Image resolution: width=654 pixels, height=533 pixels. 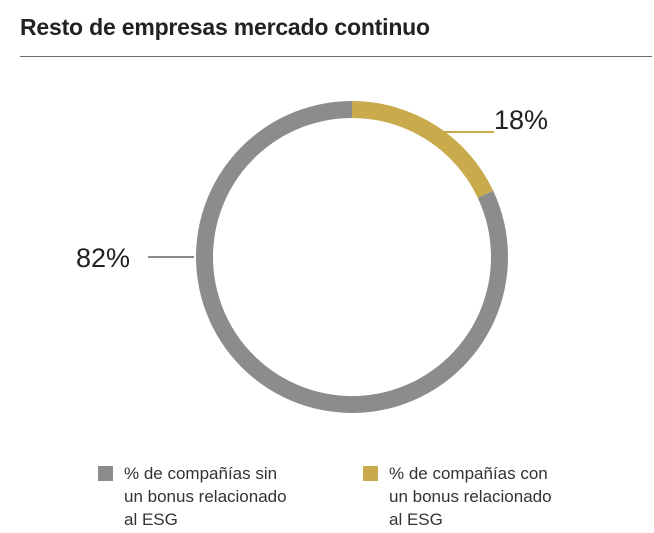 I want to click on chart-title: Resto de empresas mercado continuo, so click(x=225, y=27).